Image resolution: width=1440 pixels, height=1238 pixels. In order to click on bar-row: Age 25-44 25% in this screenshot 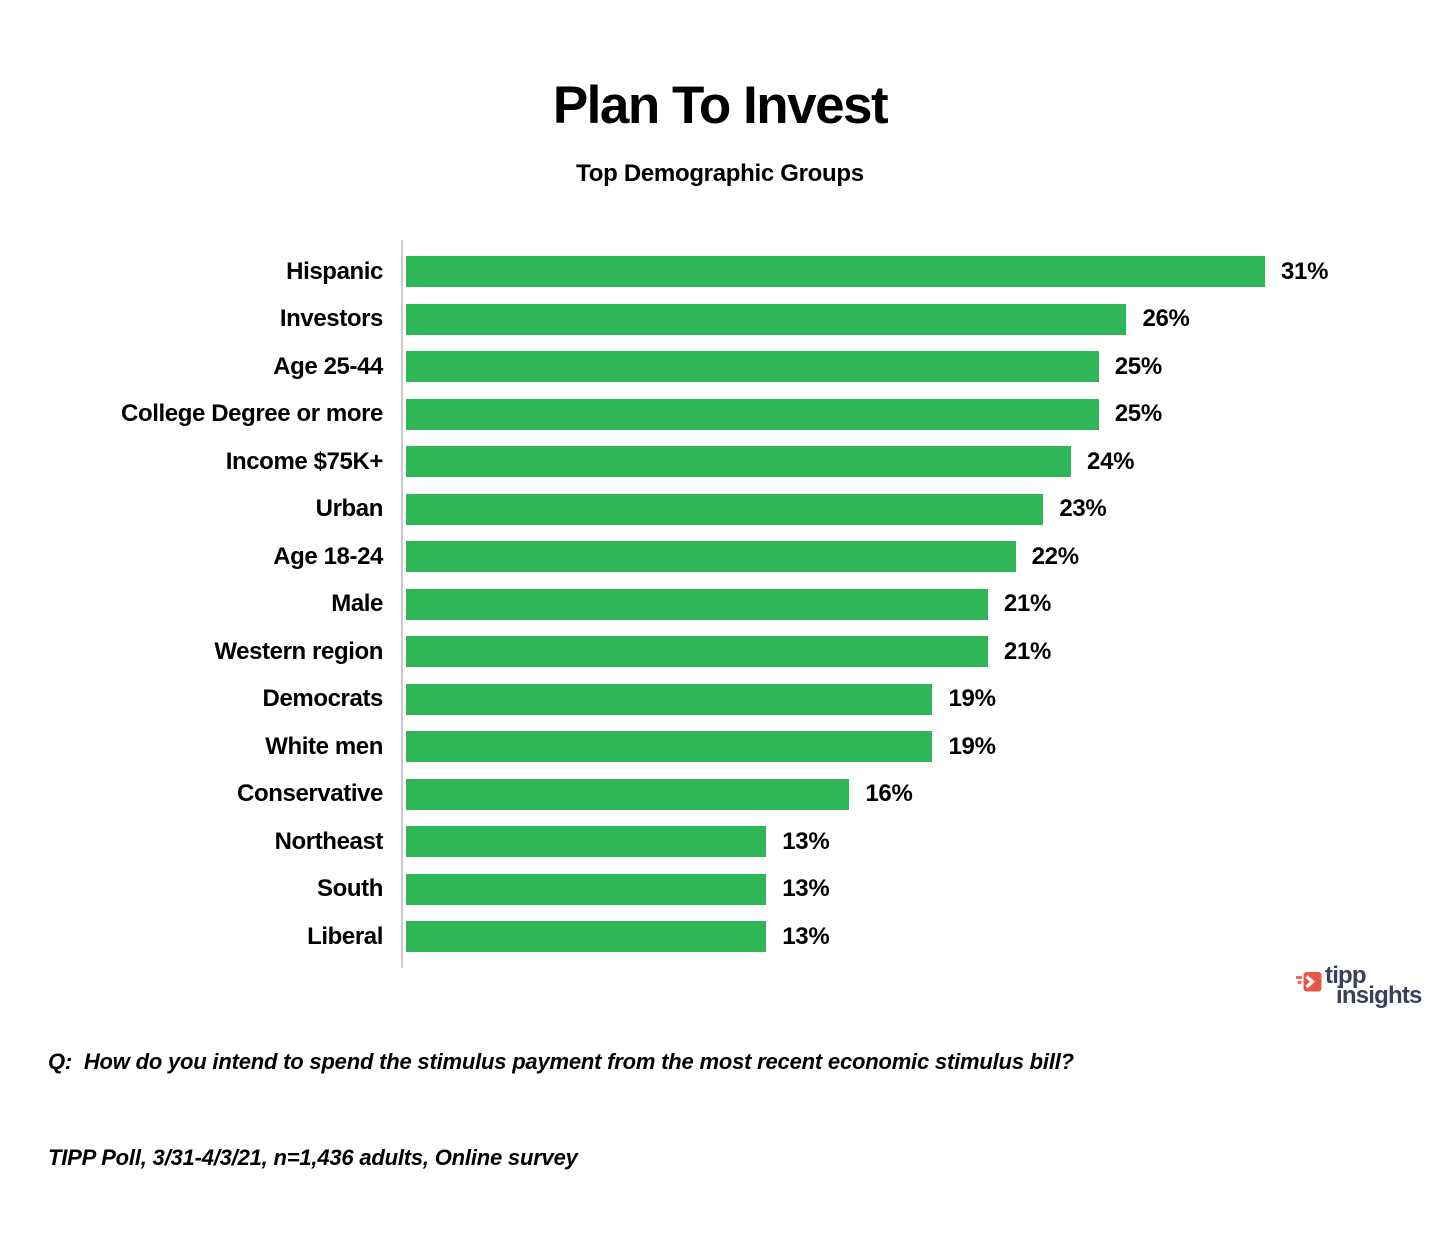, I will do `click(720, 367)`.